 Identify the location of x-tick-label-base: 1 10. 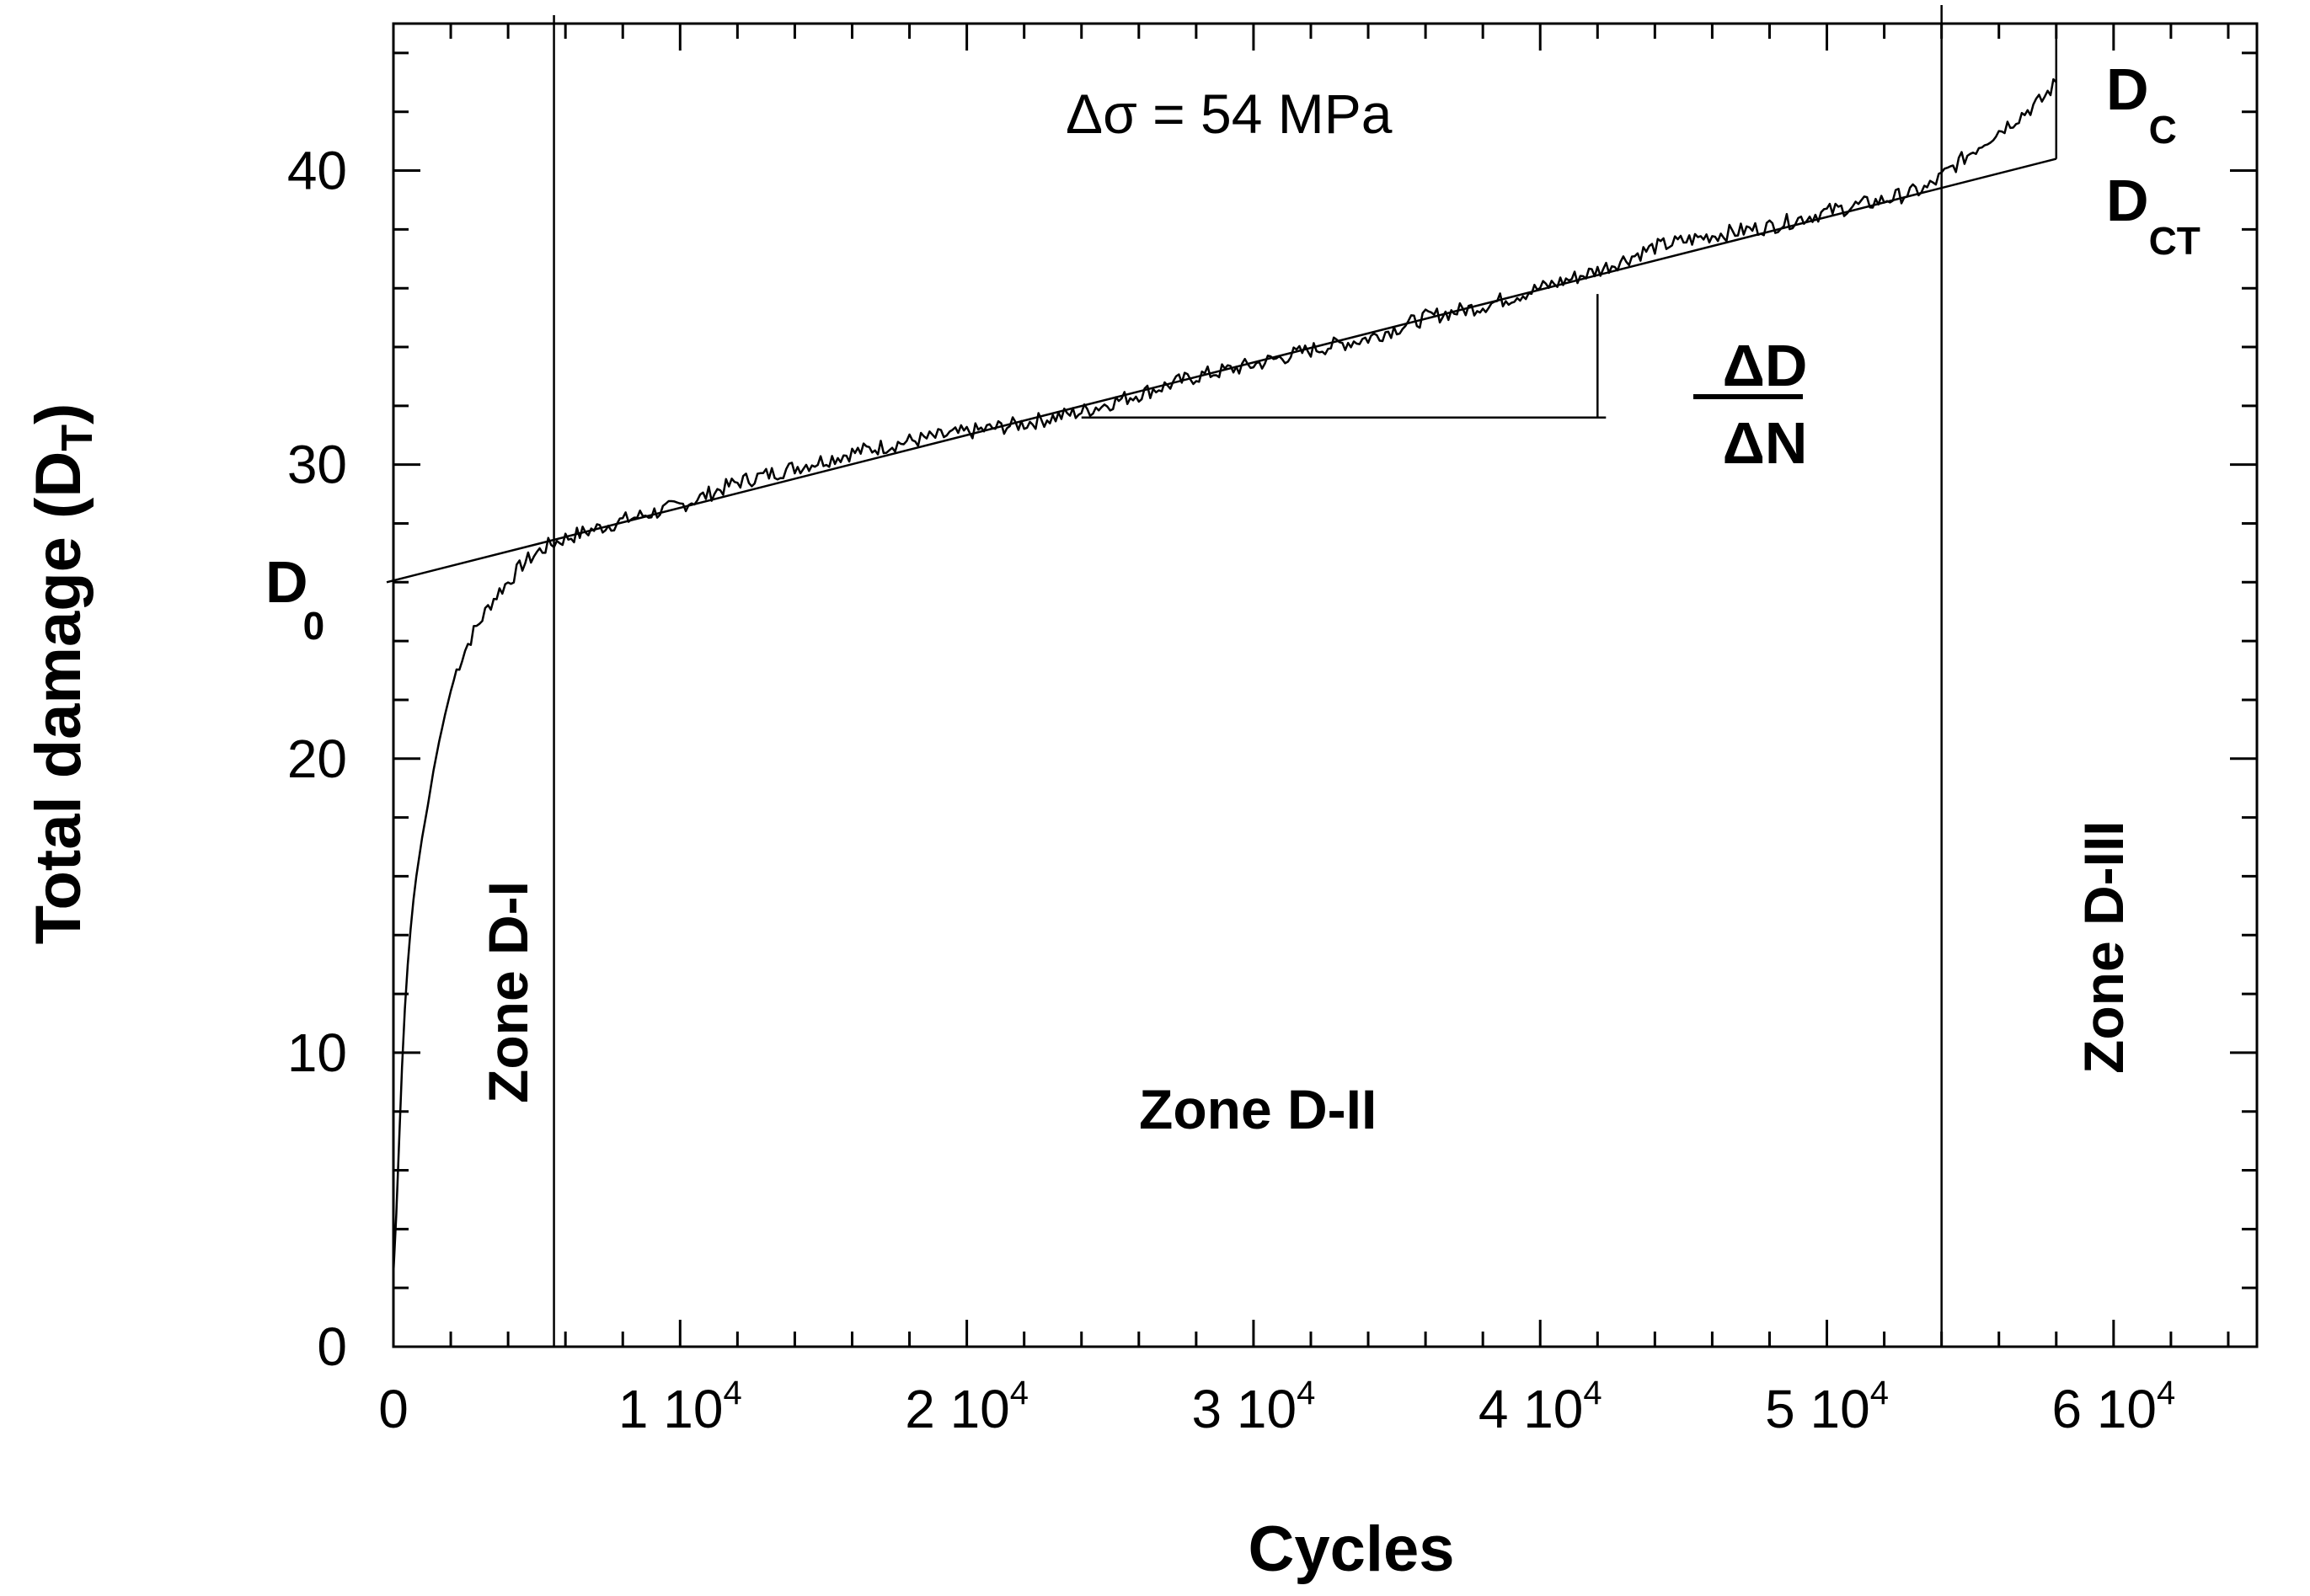
(671, 1409).